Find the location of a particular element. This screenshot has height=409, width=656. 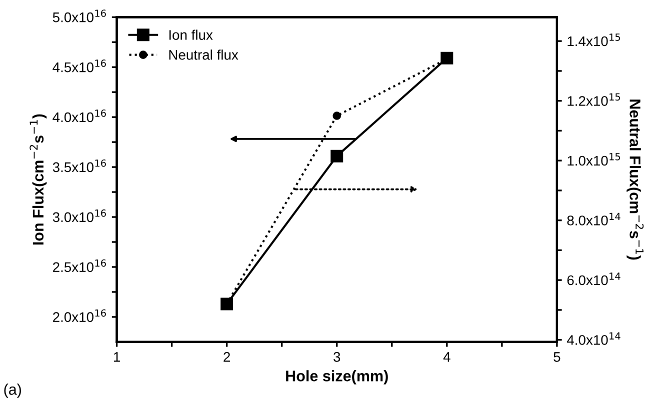

x-tick-label: 1 is located at coordinates (117, 357).